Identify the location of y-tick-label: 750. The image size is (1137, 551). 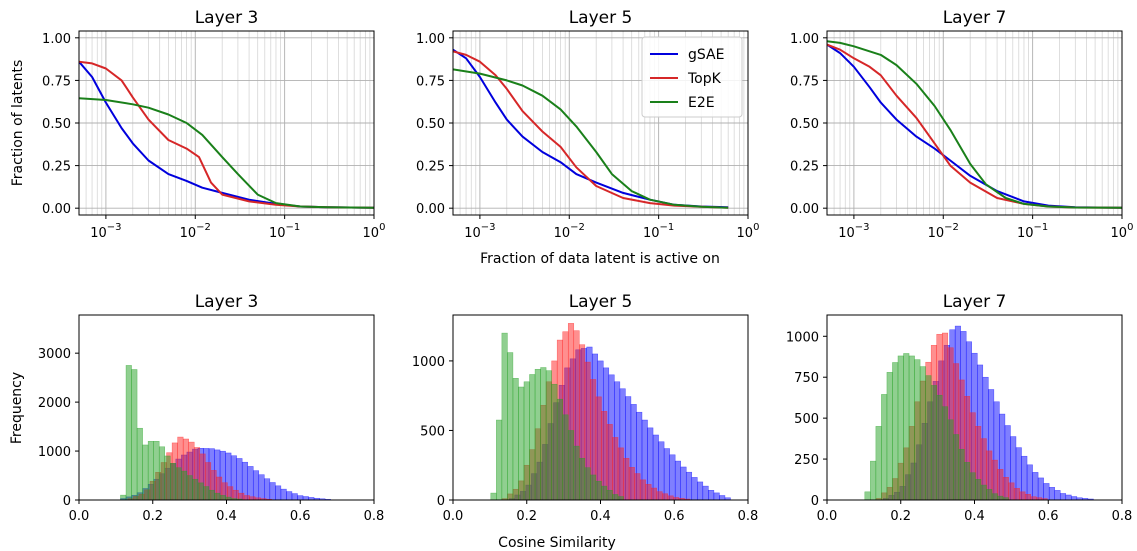
(806, 378).